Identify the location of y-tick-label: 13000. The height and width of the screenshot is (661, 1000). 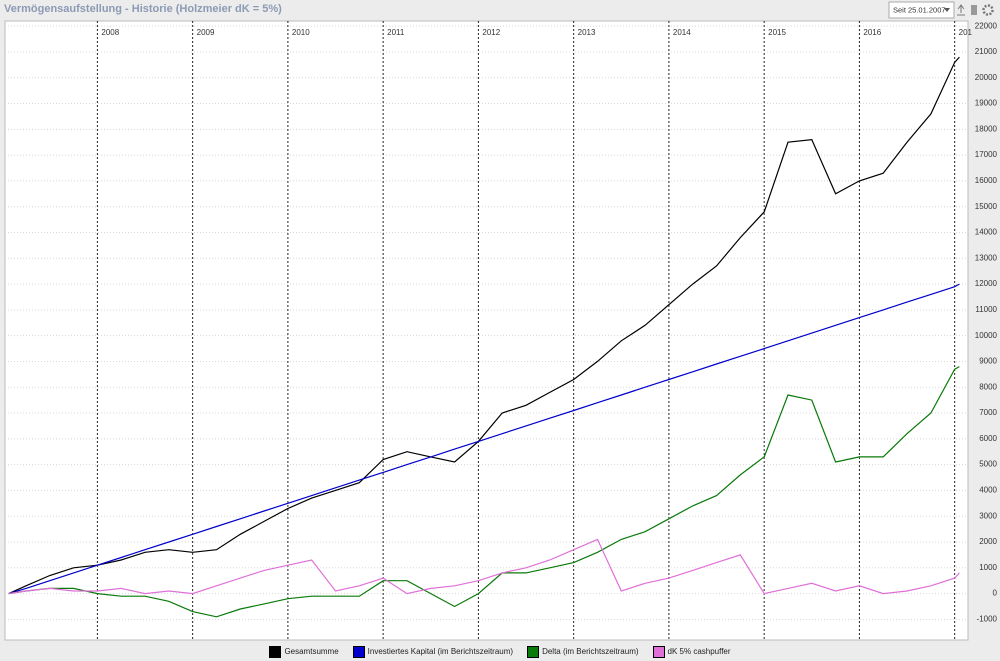
(986, 257).